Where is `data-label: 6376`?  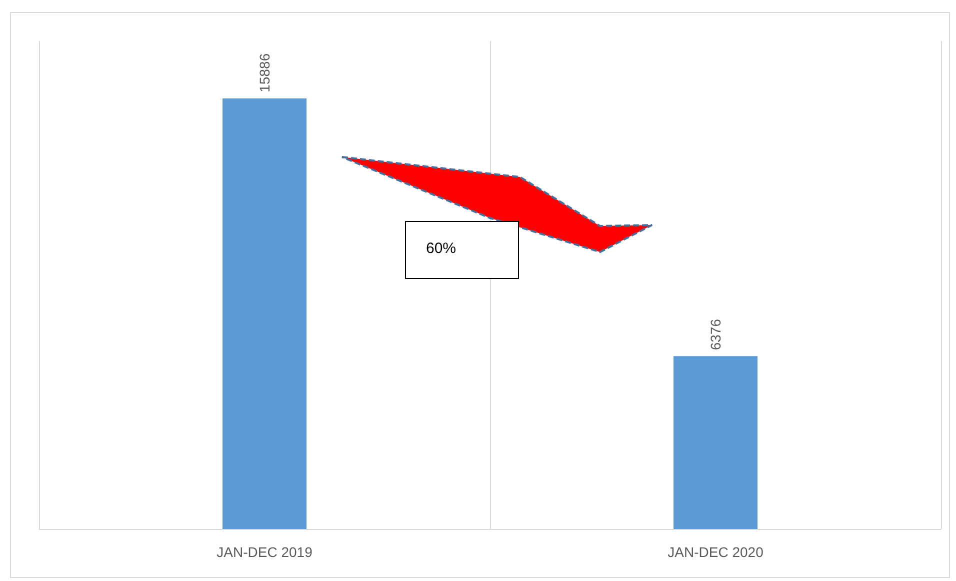 data-label: 6376 is located at coordinates (716, 334).